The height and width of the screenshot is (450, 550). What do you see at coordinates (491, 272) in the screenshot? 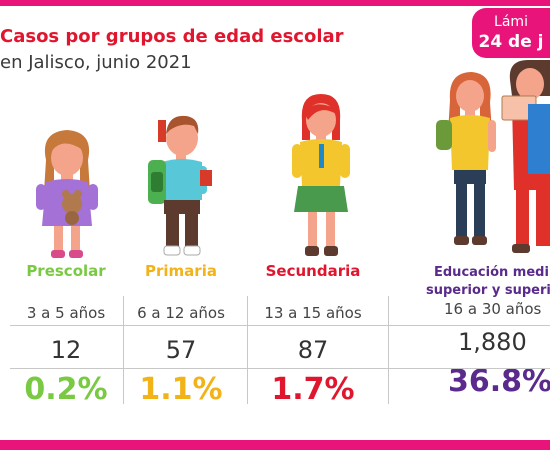
I see `group-label-line-1: Educación medi` at bounding box center [491, 272].